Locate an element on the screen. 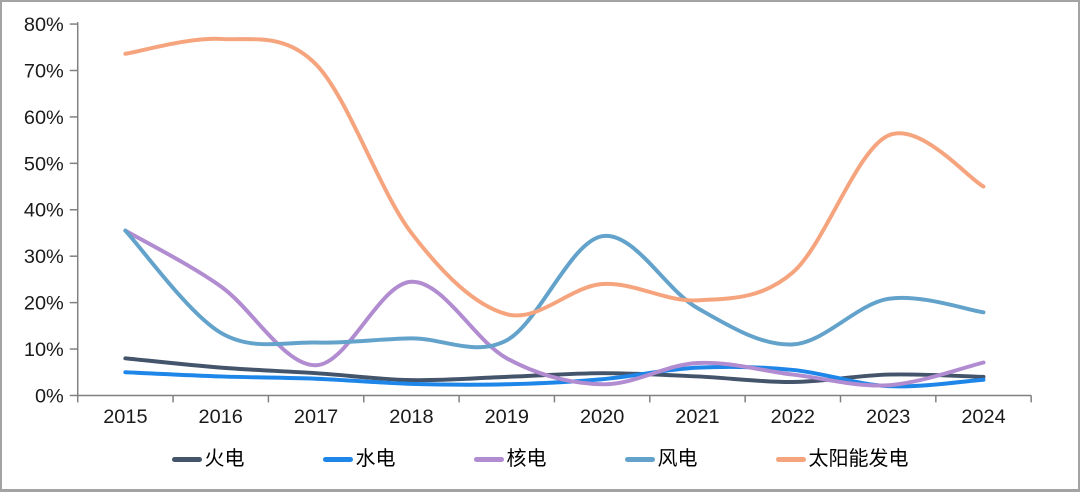 The width and height of the screenshot is (1080, 492). x-tick-label: 2022 is located at coordinates (793, 417).